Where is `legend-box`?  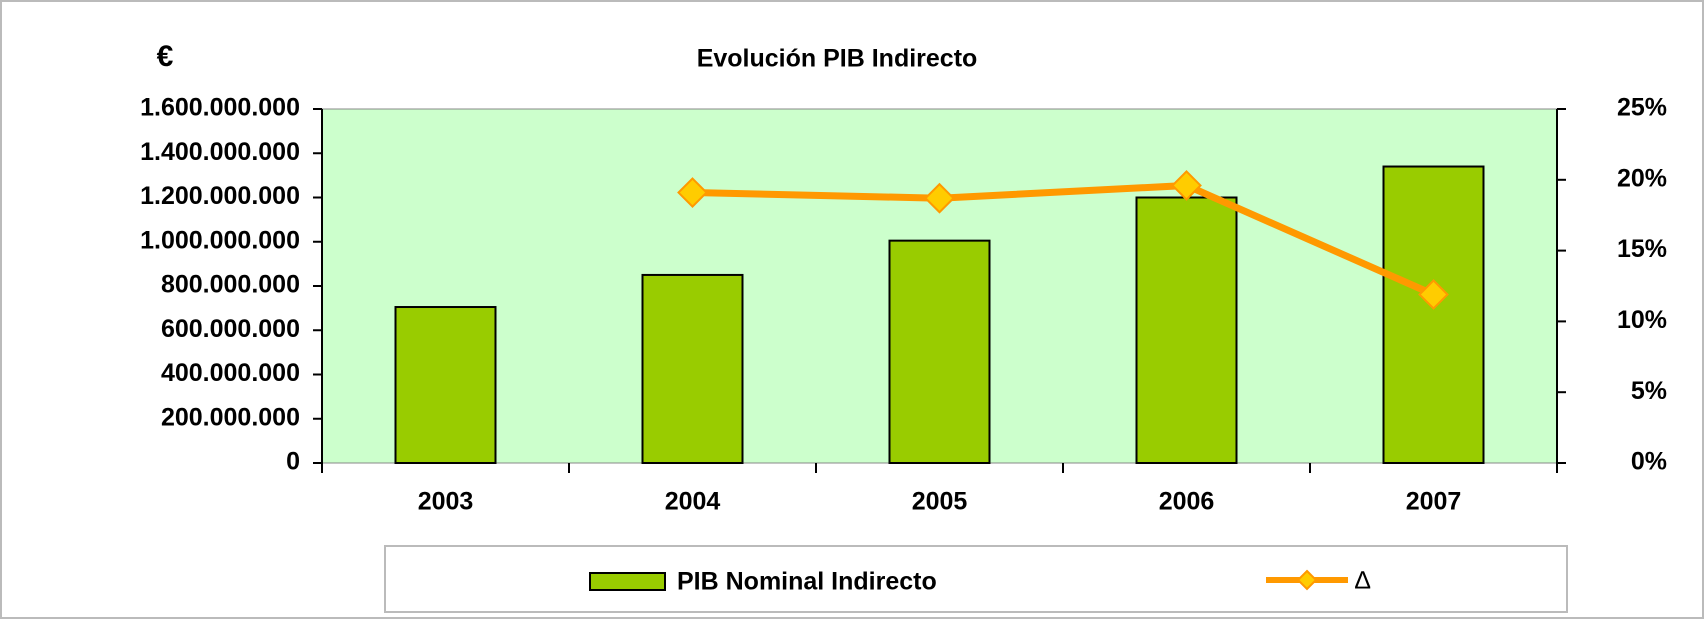
legend-box is located at coordinates (976, 579).